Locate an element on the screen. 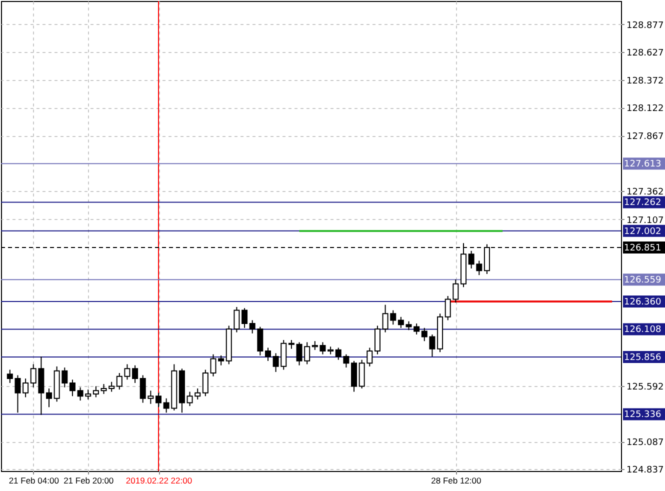 This screenshot has height=491, width=665. y-tick-label: 128.627 is located at coordinates (645, 53).